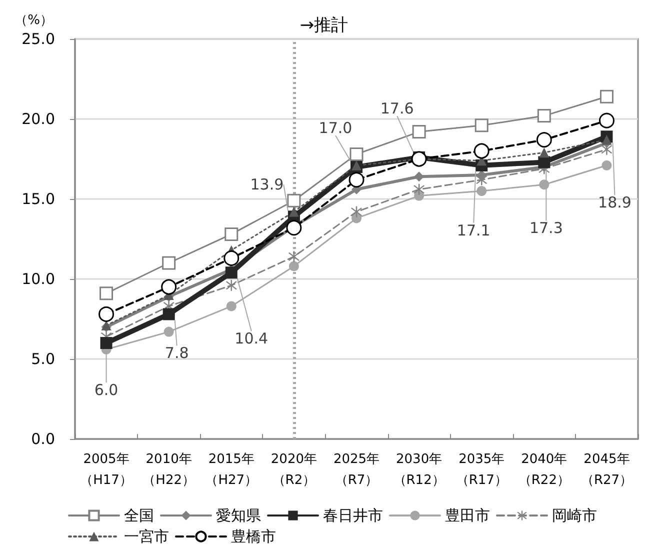 This screenshot has height=547, width=648. Describe the element at coordinates (615, 203) in the screenshot. I see `data-label: 18.9` at that location.